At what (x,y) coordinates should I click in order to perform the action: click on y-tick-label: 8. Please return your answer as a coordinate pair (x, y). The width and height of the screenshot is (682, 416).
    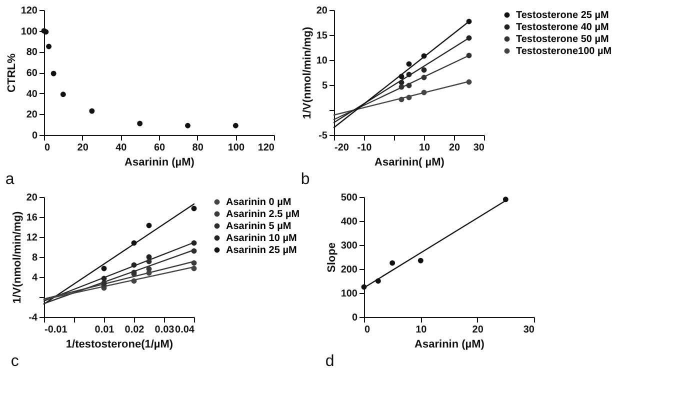
    Looking at the image, I should click on (35, 258).